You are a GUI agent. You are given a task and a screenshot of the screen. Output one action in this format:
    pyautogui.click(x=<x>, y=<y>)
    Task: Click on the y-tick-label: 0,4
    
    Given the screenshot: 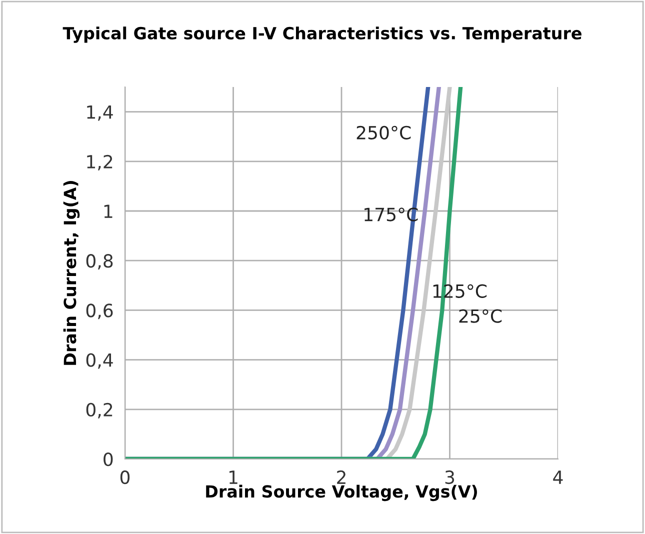 What is the action you would take?
    pyautogui.click(x=99, y=361)
    